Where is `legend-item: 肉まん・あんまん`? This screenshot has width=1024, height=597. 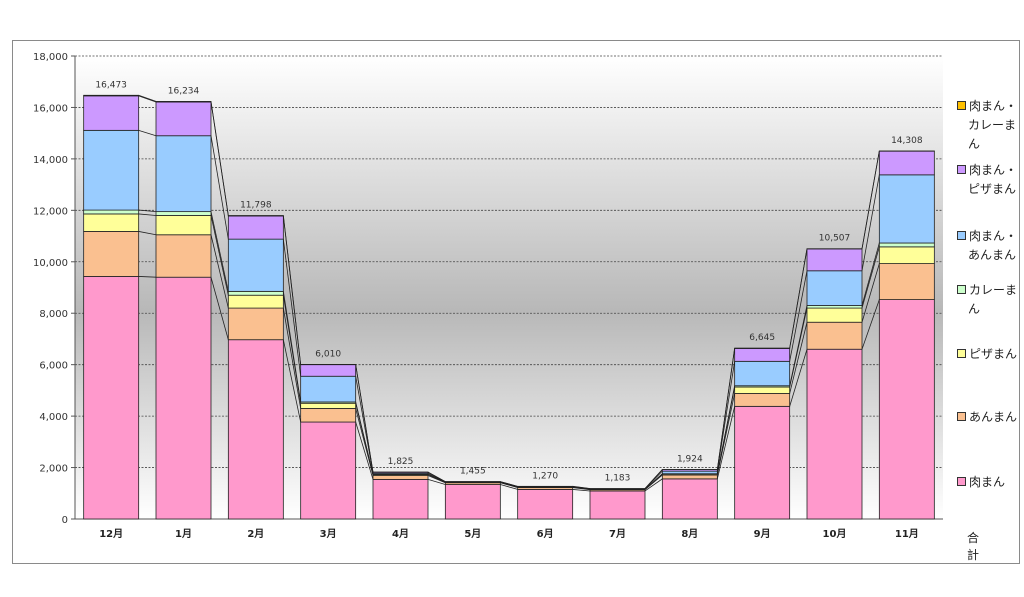 legend-item: 肉まん・あんまん is located at coordinates (987, 246).